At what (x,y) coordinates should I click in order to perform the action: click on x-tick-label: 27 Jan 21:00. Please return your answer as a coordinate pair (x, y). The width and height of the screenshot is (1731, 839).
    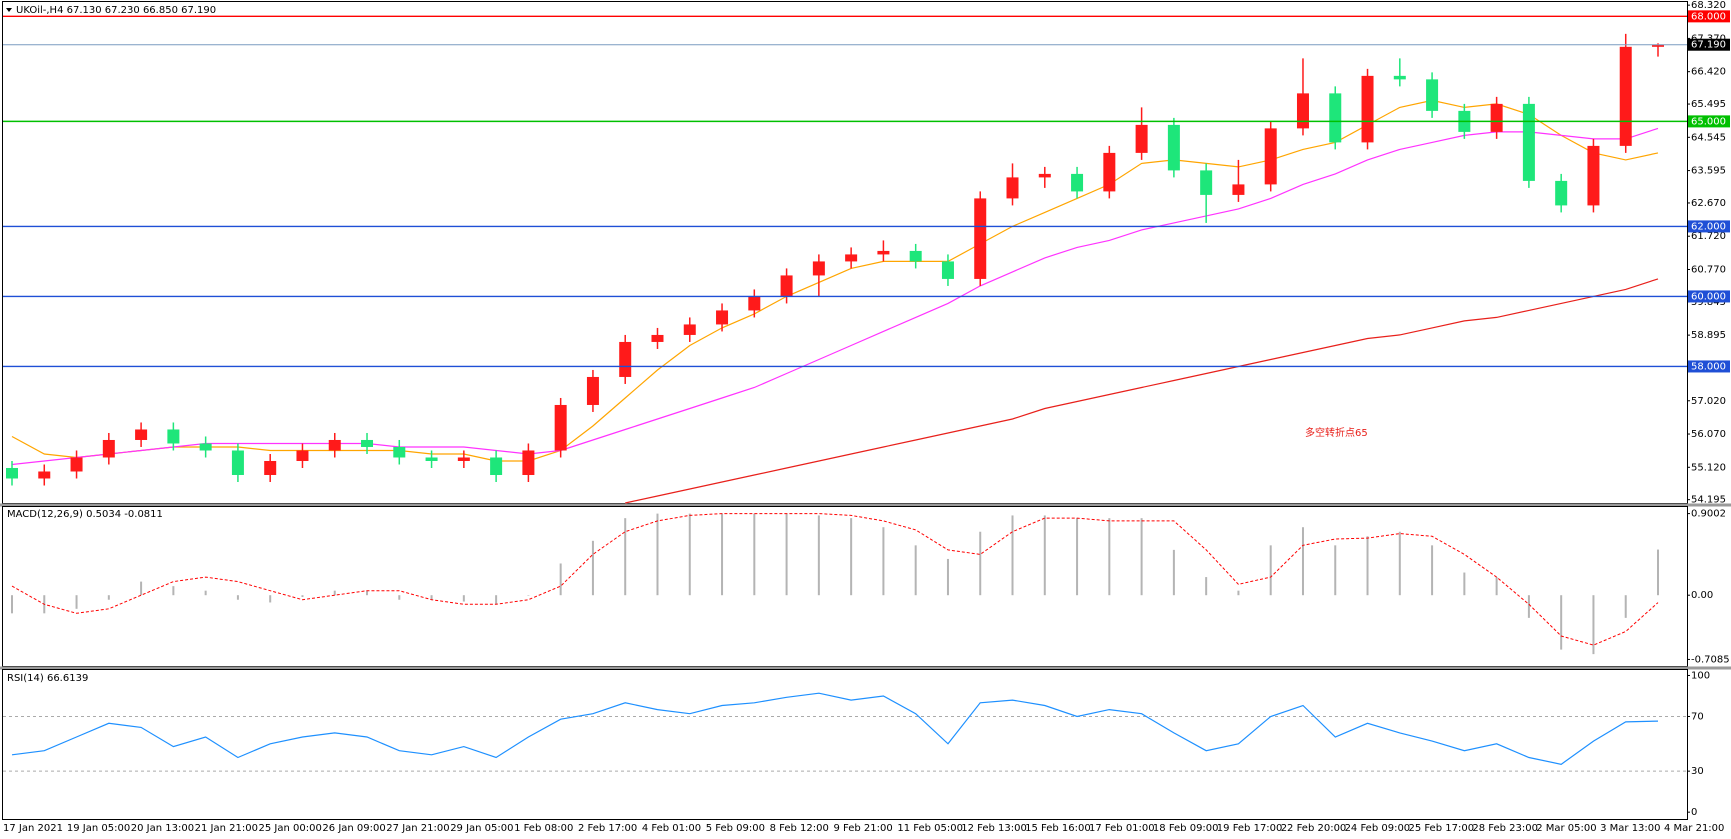
    Looking at the image, I should click on (417, 828).